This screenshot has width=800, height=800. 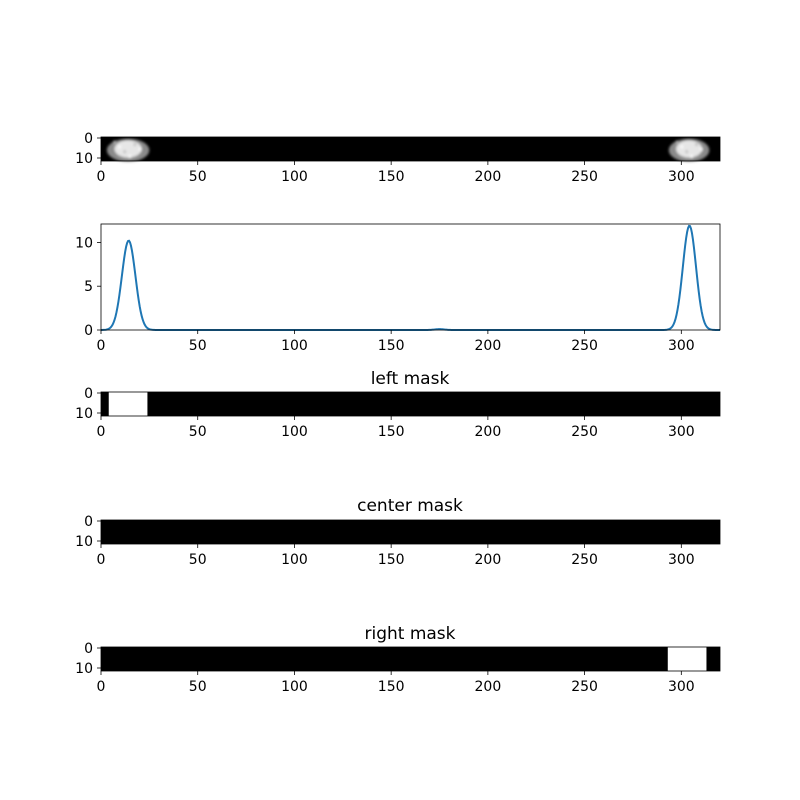 What do you see at coordinates (409, 634) in the screenshot?
I see `right-mask-title: right mask` at bounding box center [409, 634].